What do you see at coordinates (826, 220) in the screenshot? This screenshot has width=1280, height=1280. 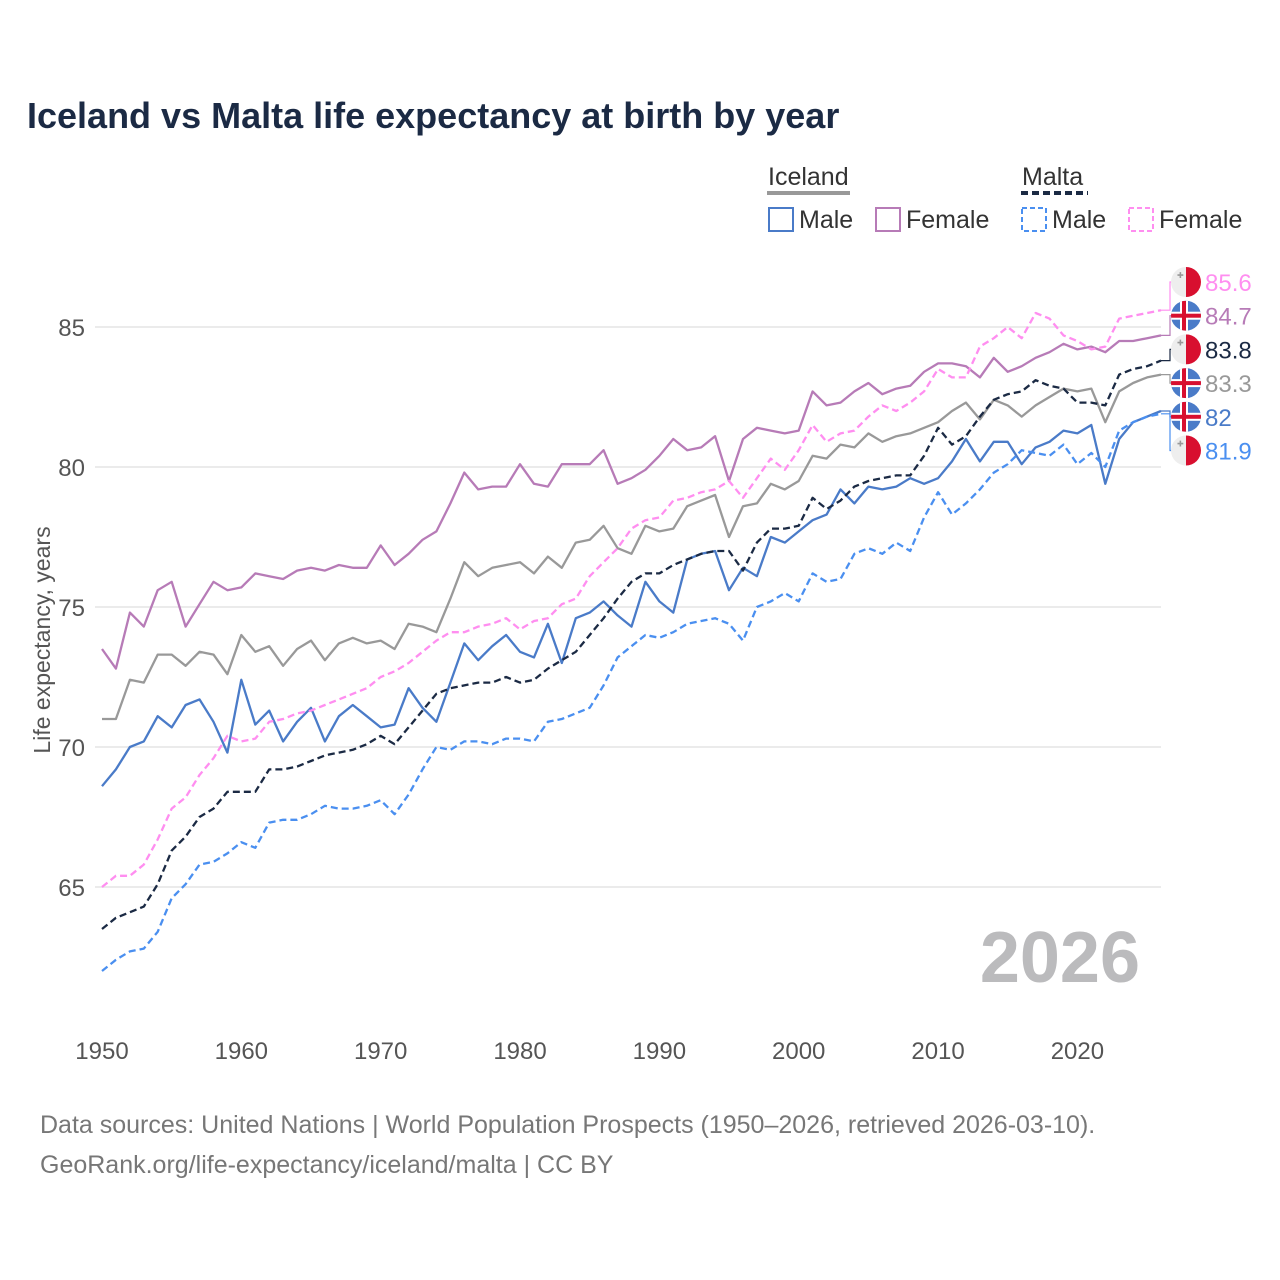 I see `legend-iceland-male: Male` at bounding box center [826, 220].